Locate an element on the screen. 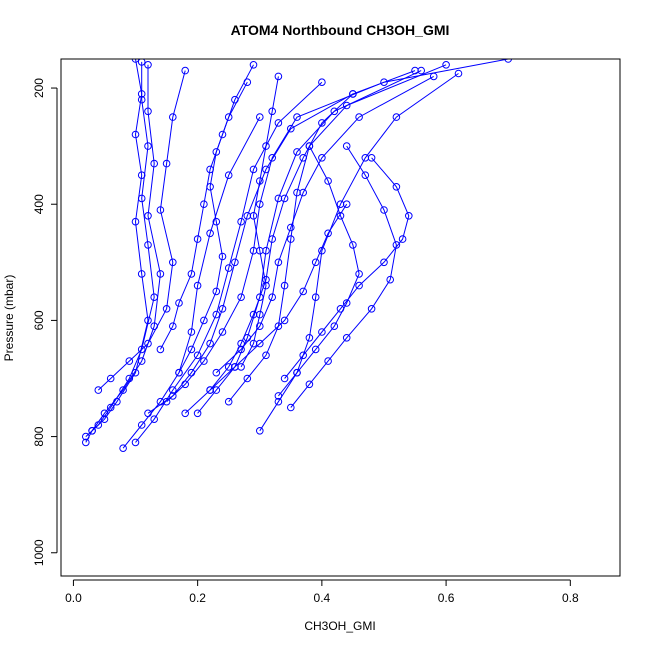  x-axis-label: CH3OH_GMI is located at coordinates (339, 626).